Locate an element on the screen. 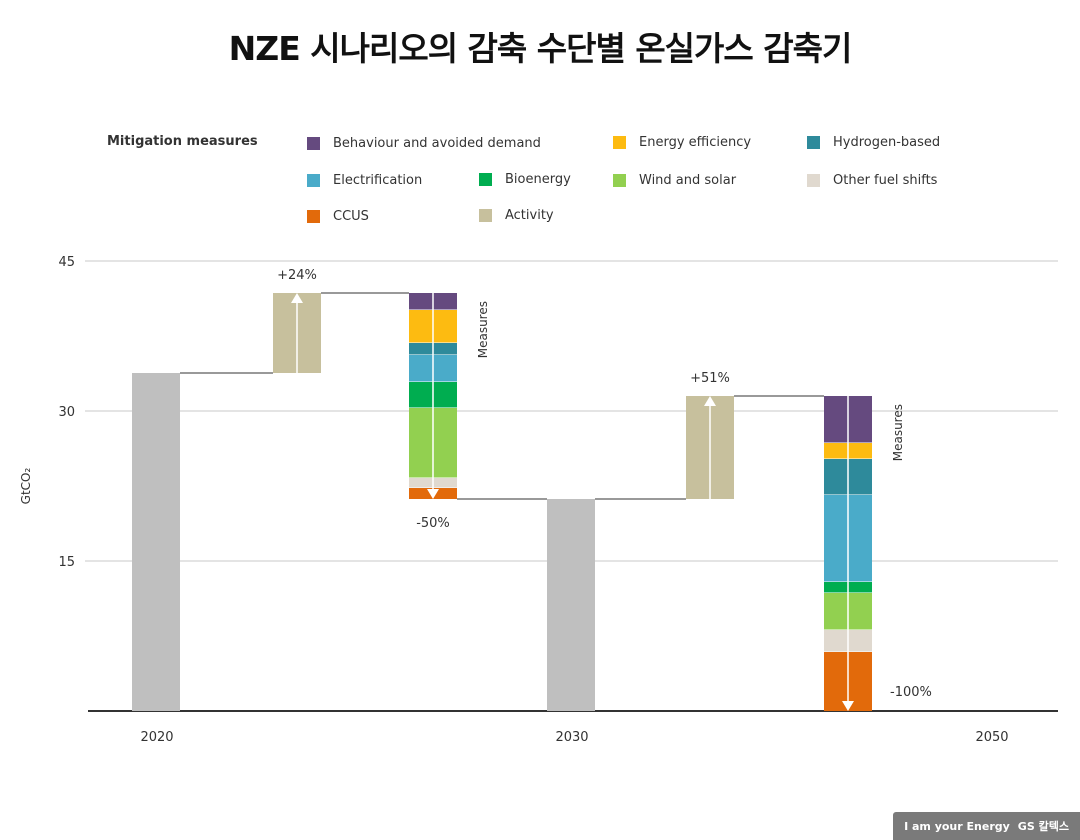 The image size is (1080, 840). change-annotation: -50% is located at coordinates (433, 523).